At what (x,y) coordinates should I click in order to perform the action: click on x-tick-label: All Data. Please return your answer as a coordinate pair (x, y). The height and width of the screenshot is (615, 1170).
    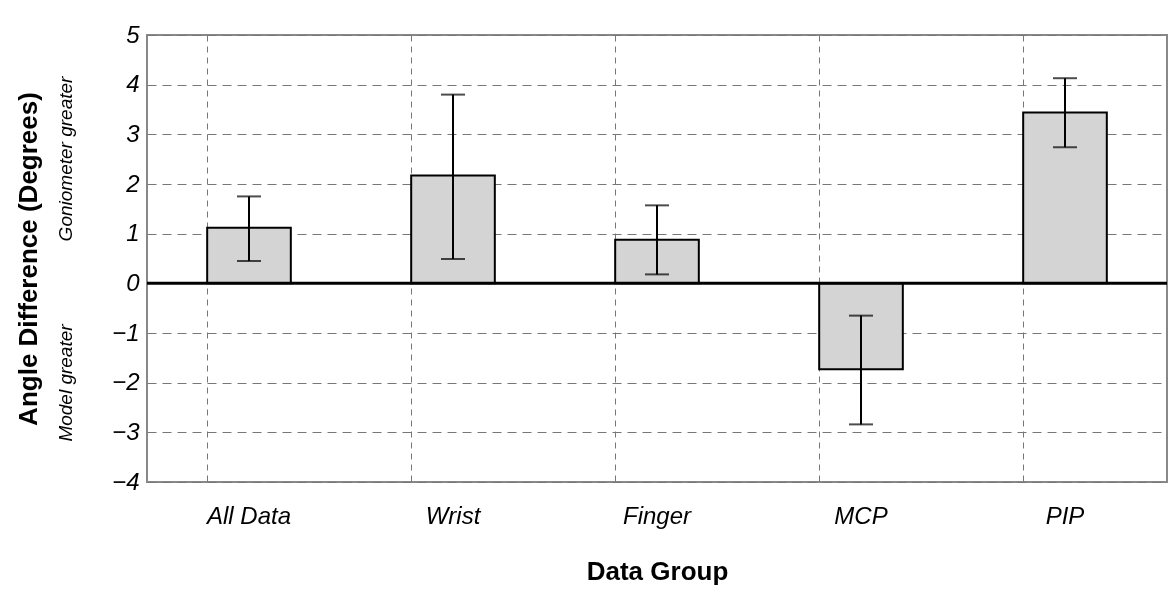
    Looking at the image, I should click on (248, 515).